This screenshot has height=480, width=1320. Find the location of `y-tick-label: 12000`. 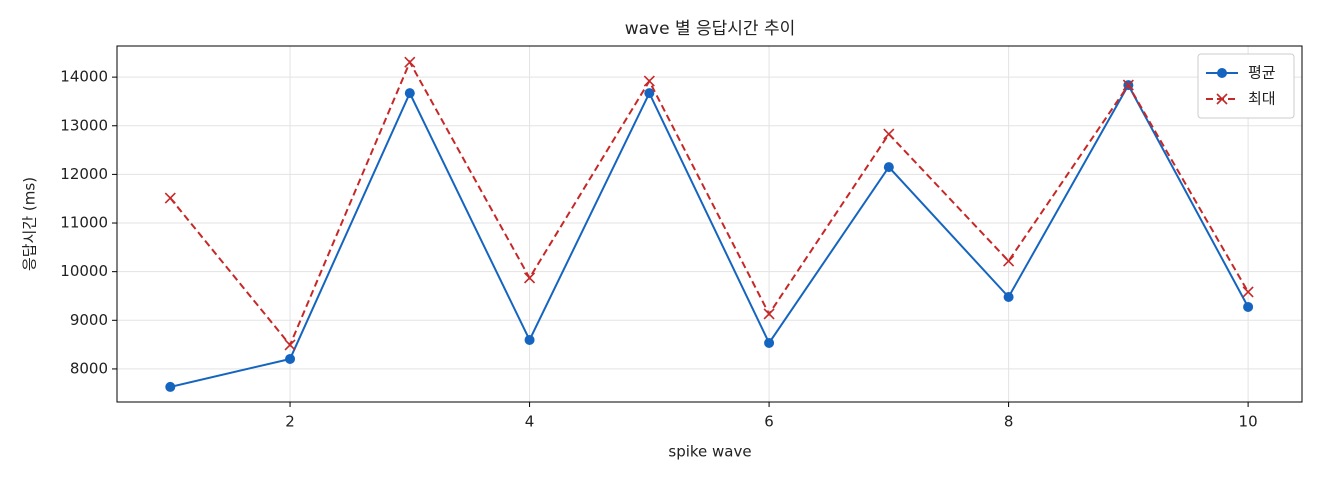

y-tick-label: 12000 is located at coordinates (84, 174).